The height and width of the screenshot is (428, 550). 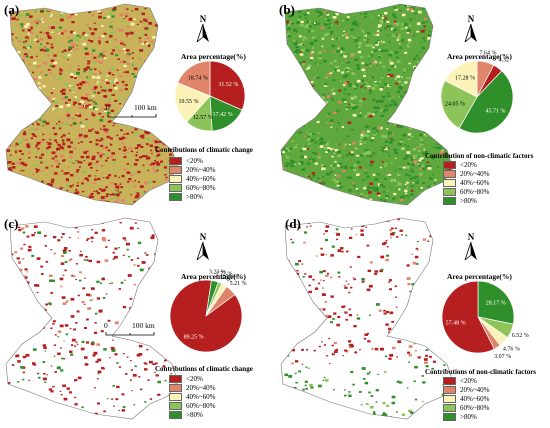 I want to click on pie-slice-label: 17.42 %, so click(x=223, y=115).